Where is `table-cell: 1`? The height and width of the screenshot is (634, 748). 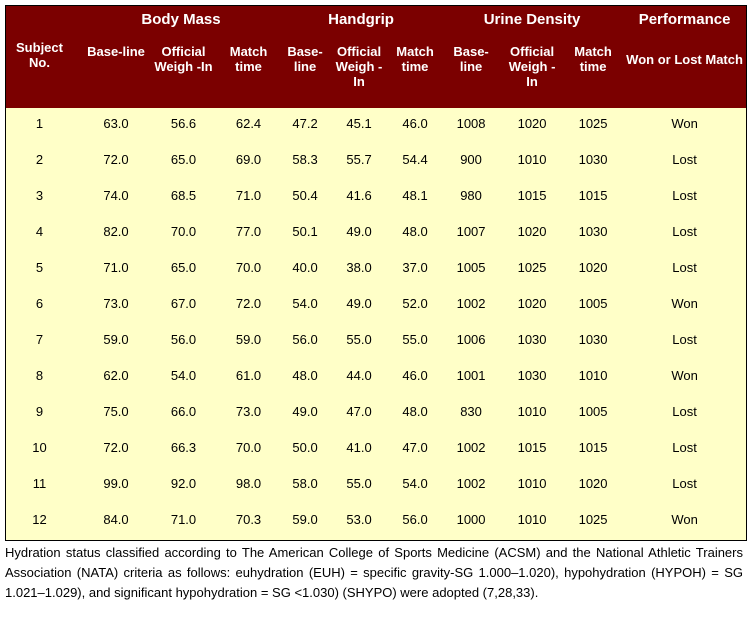
table-cell: 1 is located at coordinates (43, 126).